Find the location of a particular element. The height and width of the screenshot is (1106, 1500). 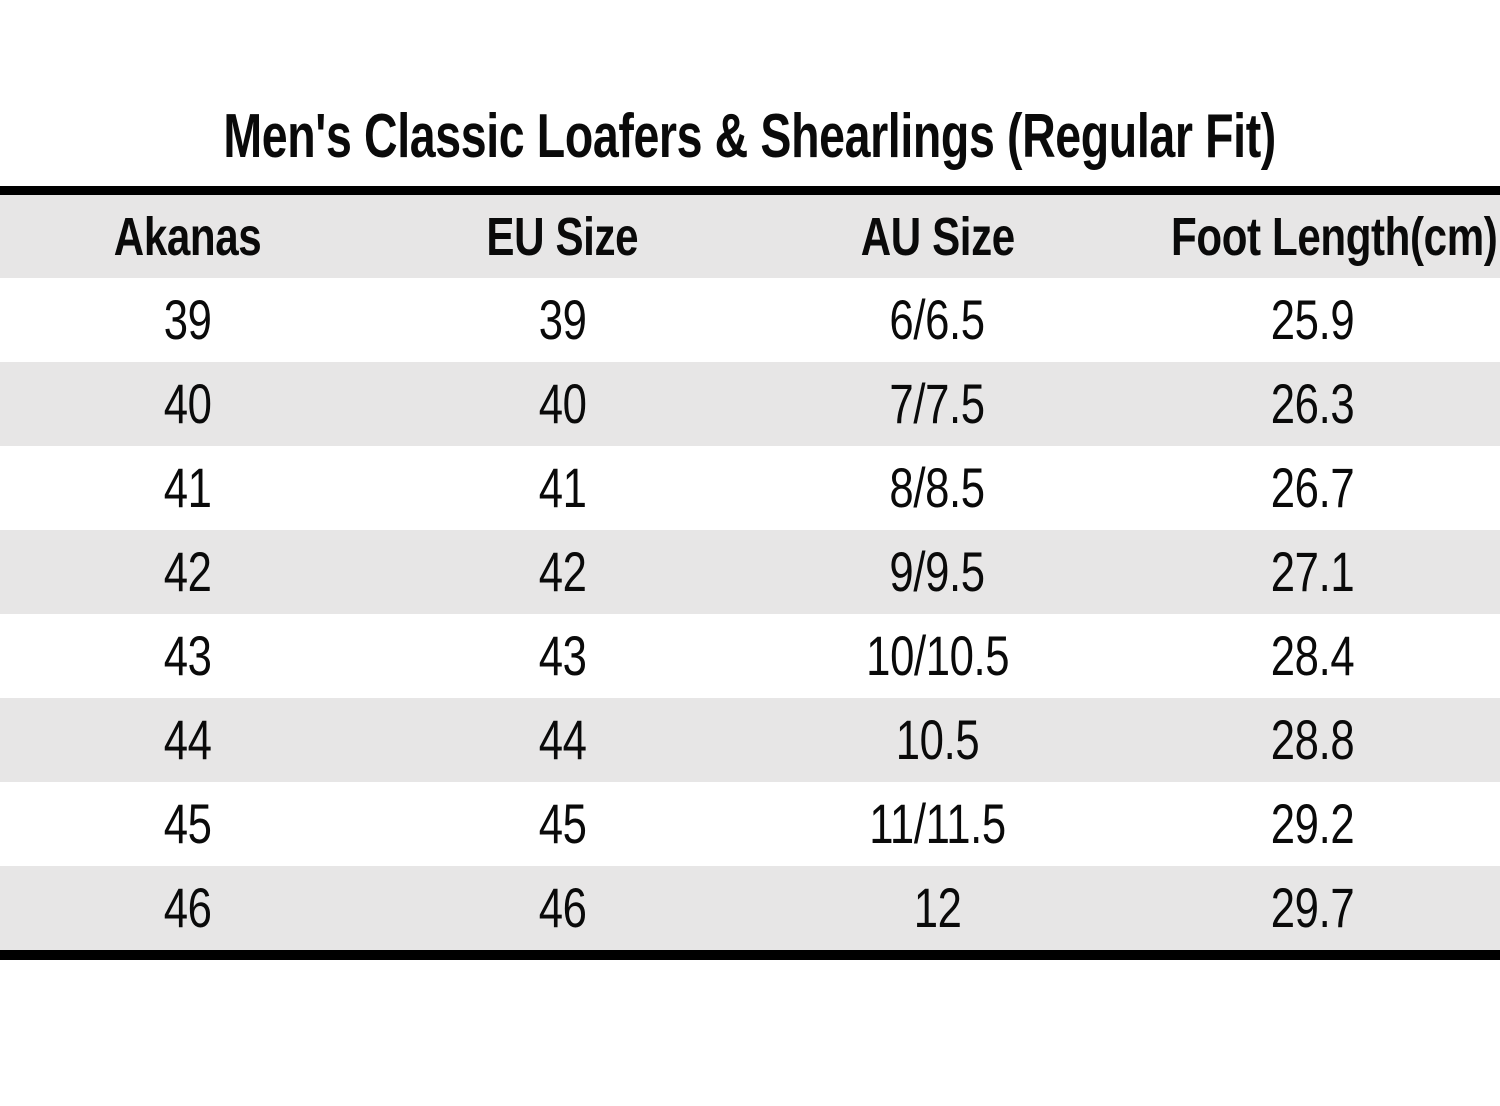

table-row: 39 39 6/6.5 25.9 is located at coordinates (750, 320).